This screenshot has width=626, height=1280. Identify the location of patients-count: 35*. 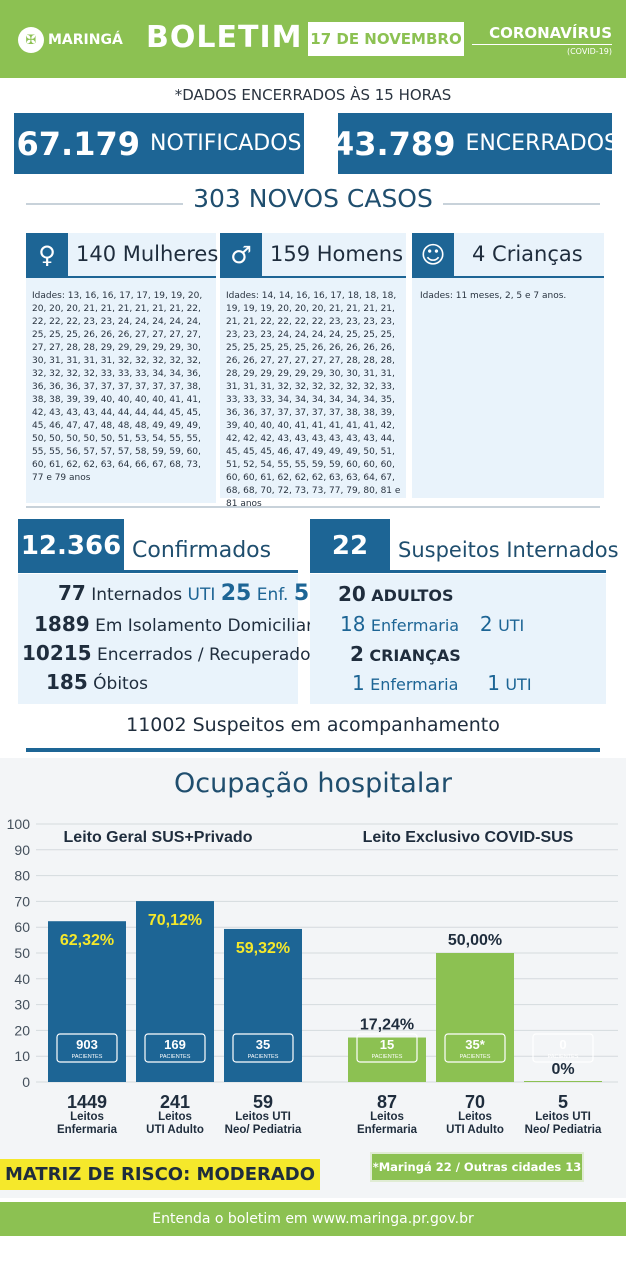
(475, 1044).